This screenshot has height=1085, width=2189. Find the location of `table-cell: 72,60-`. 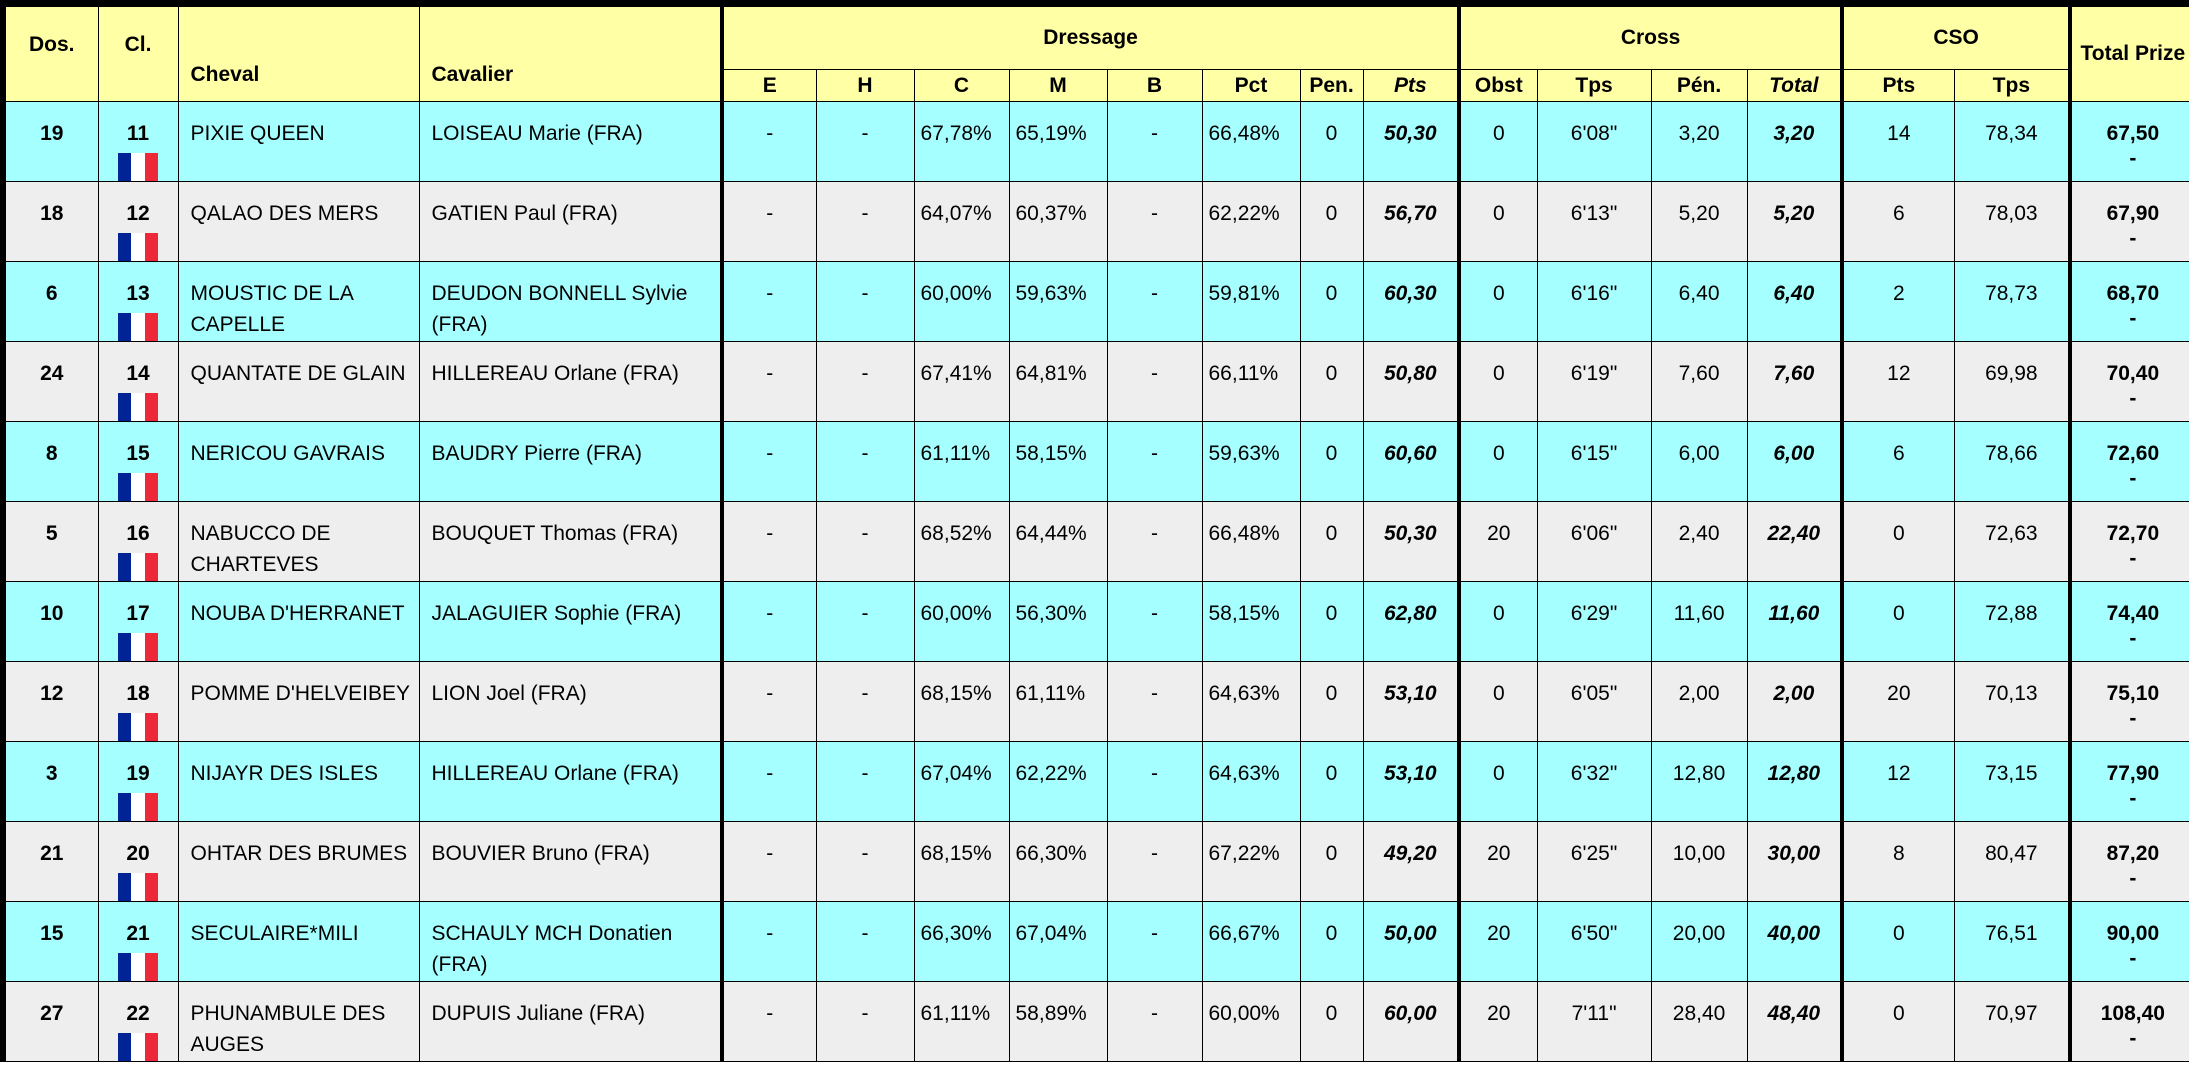

table-cell: 72,60- is located at coordinates (2128, 461).